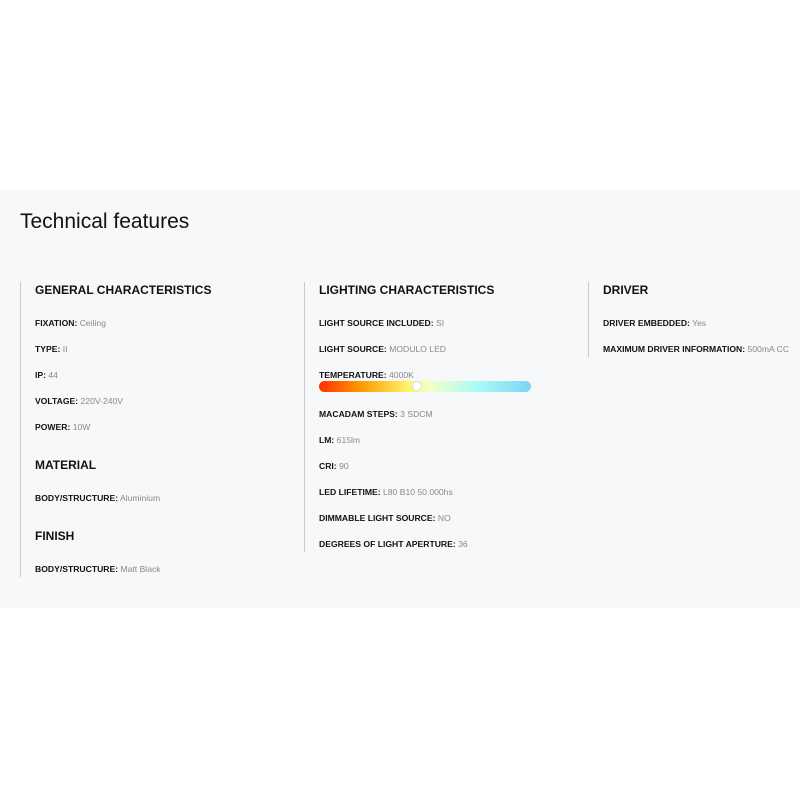 Image resolution: width=800 pixels, height=800 pixels. What do you see at coordinates (401, 375) in the screenshot?
I see `feature-value: 4000K` at bounding box center [401, 375].